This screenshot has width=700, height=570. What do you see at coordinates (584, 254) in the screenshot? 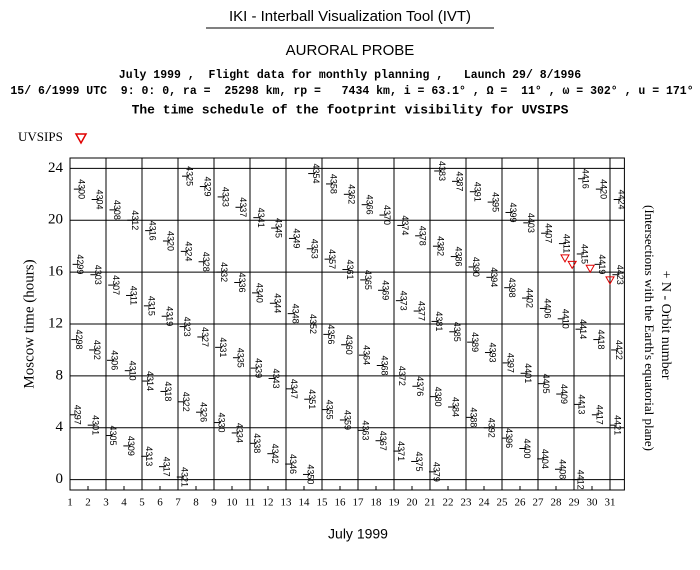
I see `orbit-label: 4415` at bounding box center [584, 254].